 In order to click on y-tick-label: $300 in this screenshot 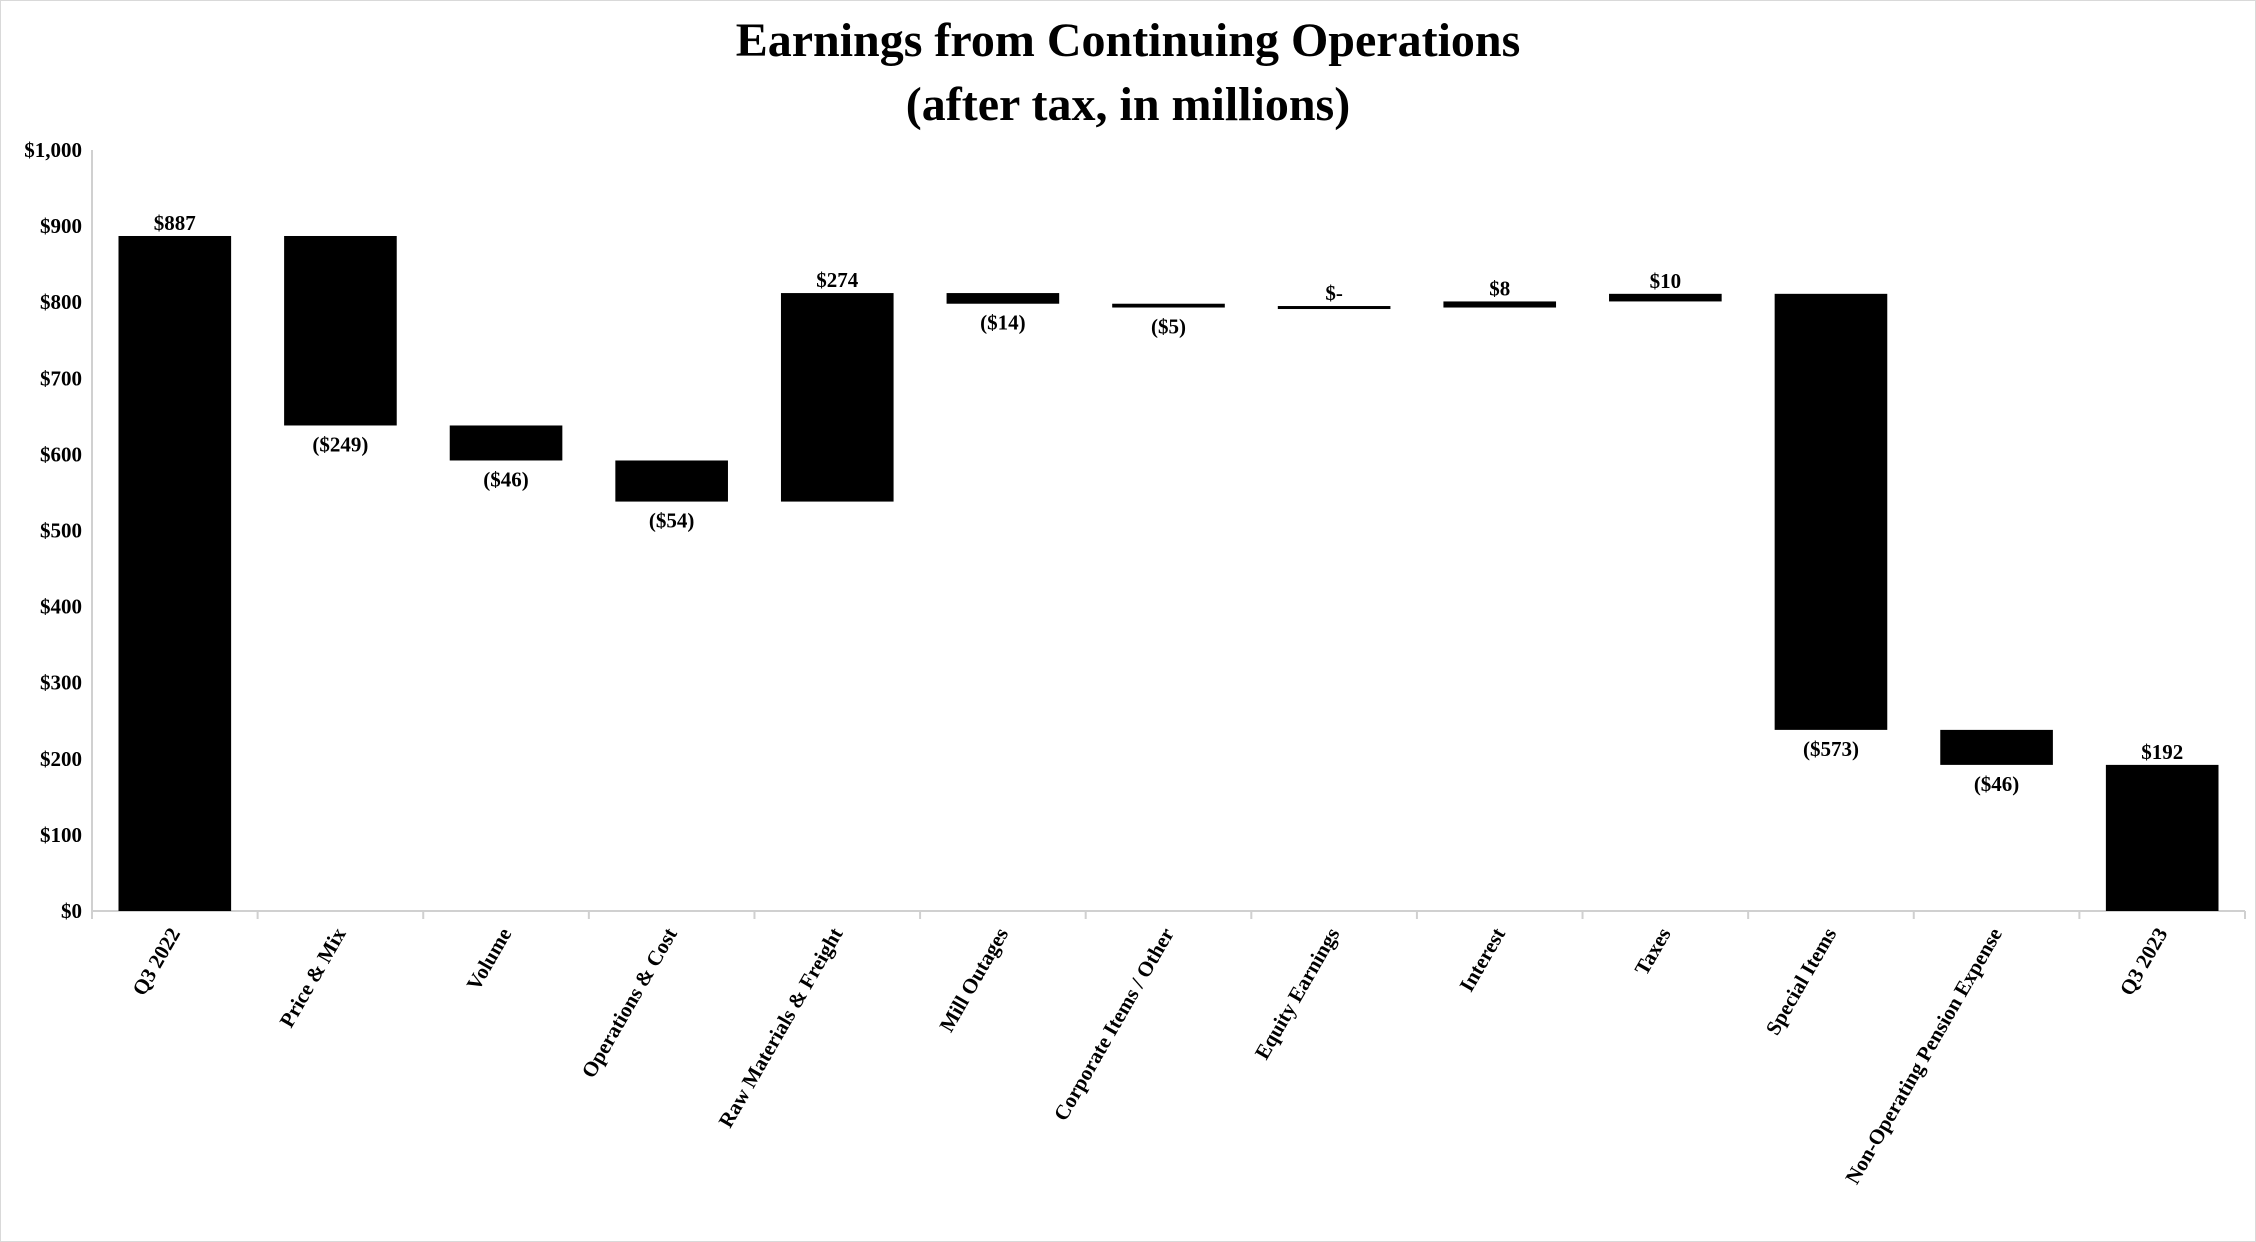, I will do `click(61, 683)`.